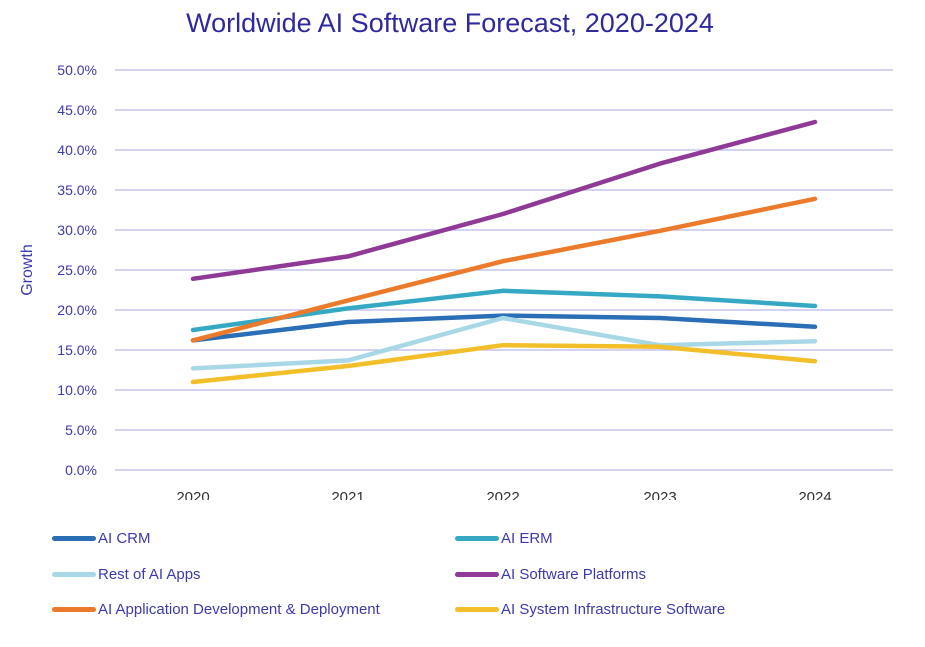 The height and width of the screenshot is (647, 925). I want to click on series-line-ai-crm, so click(504, 328).